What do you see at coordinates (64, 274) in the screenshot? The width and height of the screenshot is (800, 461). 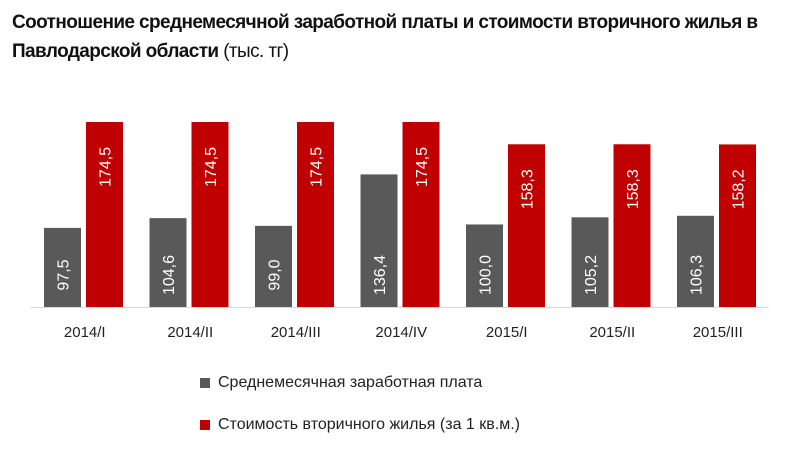 I see `data-label: 97,5` at bounding box center [64, 274].